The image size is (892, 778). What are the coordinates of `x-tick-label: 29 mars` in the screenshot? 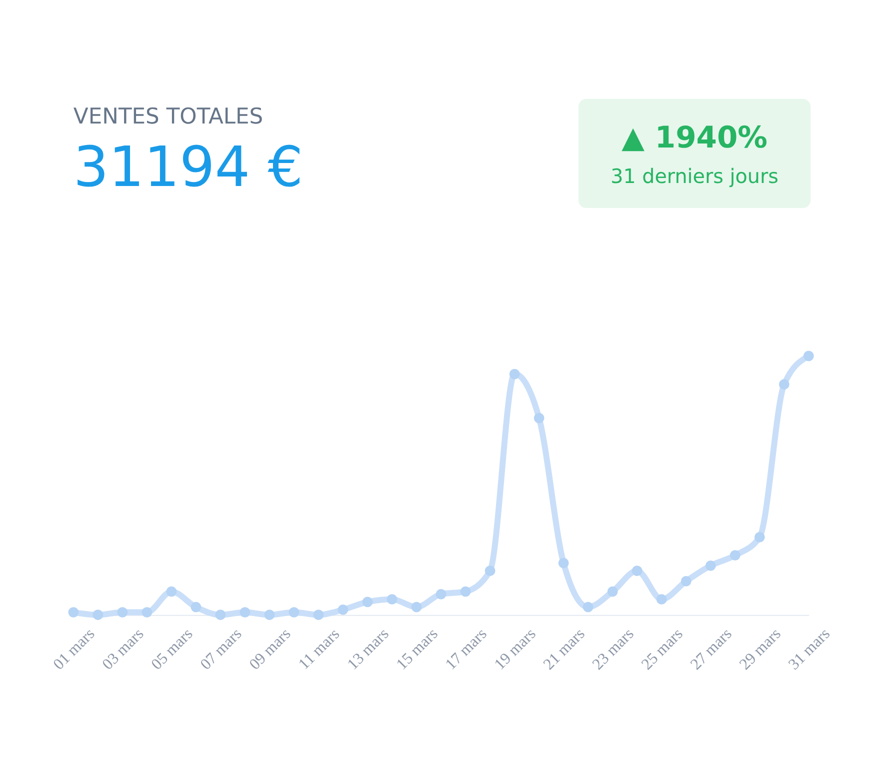 It's located at (760, 650).